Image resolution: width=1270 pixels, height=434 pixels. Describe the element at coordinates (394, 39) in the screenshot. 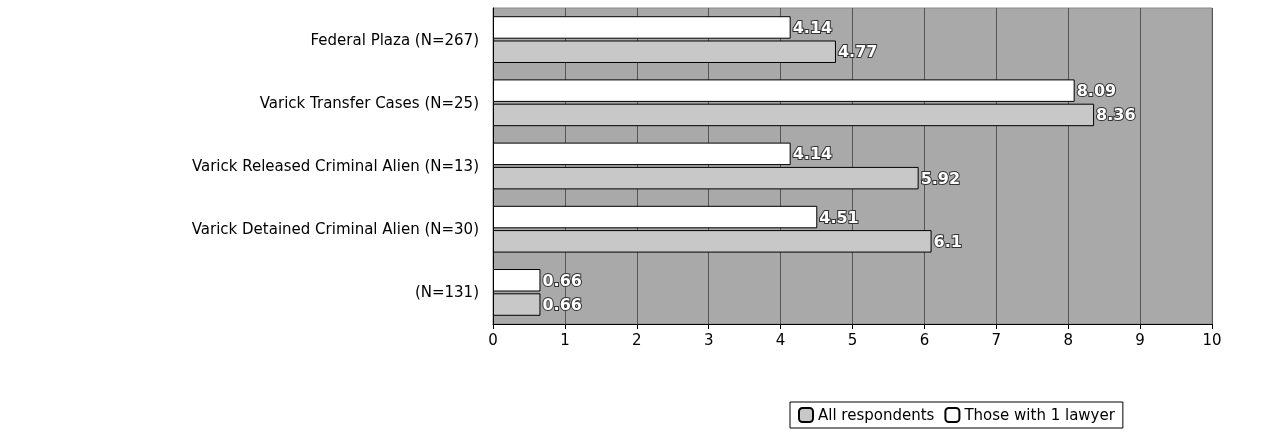

I see `y-tick-label: Federal Plaza (N=267)` at that location.